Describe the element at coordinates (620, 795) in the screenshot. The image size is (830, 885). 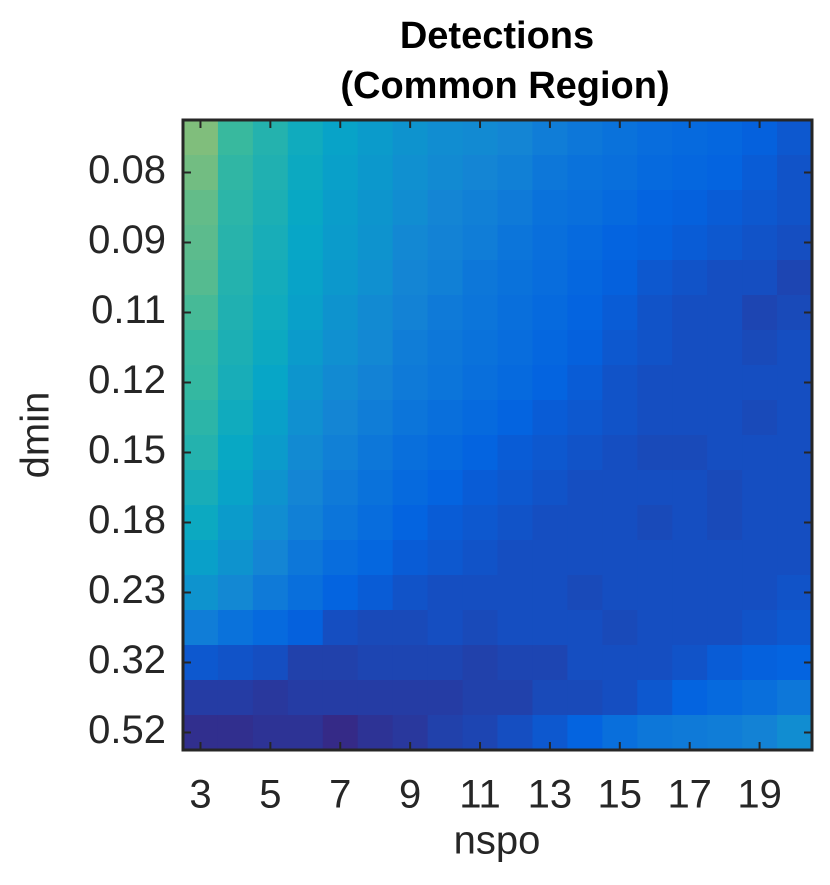
I see `x-tick-label: 15` at that location.